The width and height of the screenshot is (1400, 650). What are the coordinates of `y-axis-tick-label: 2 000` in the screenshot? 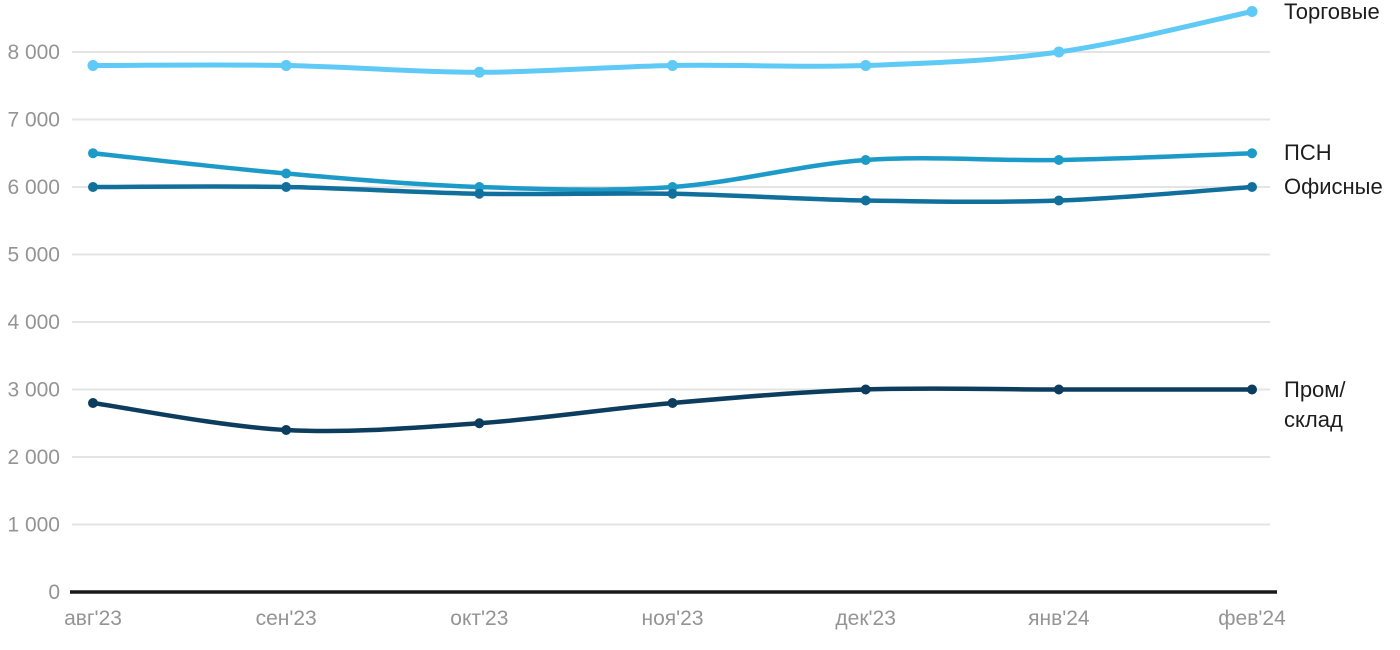 It's located at (33, 457).